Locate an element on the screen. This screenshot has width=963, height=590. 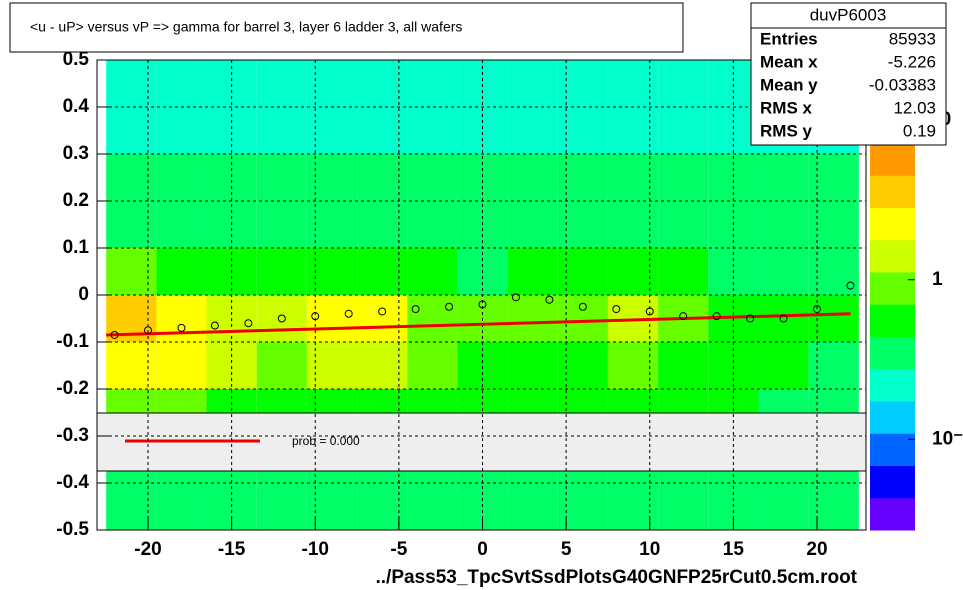
title-box is located at coordinates (346, 27).